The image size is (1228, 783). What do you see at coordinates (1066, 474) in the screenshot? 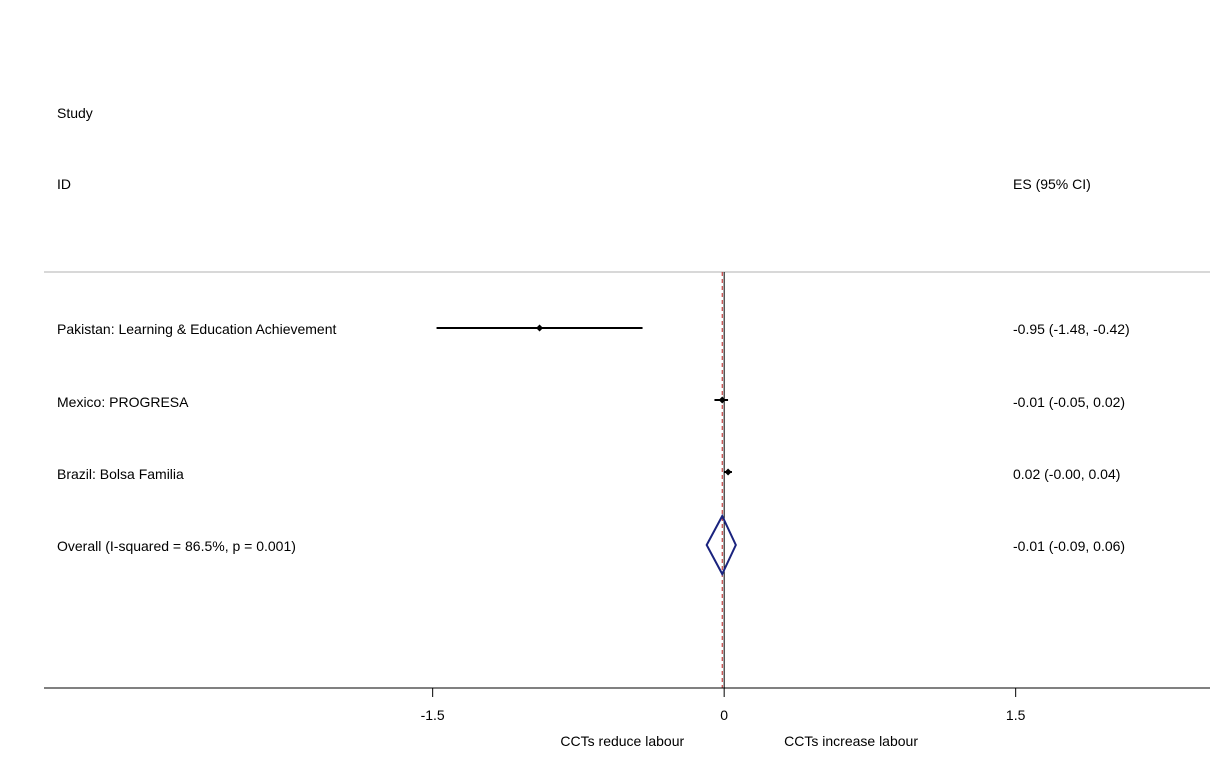
I see `study-es-2: 0.02 (-0.00, 0.04)` at bounding box center [1066, 474].